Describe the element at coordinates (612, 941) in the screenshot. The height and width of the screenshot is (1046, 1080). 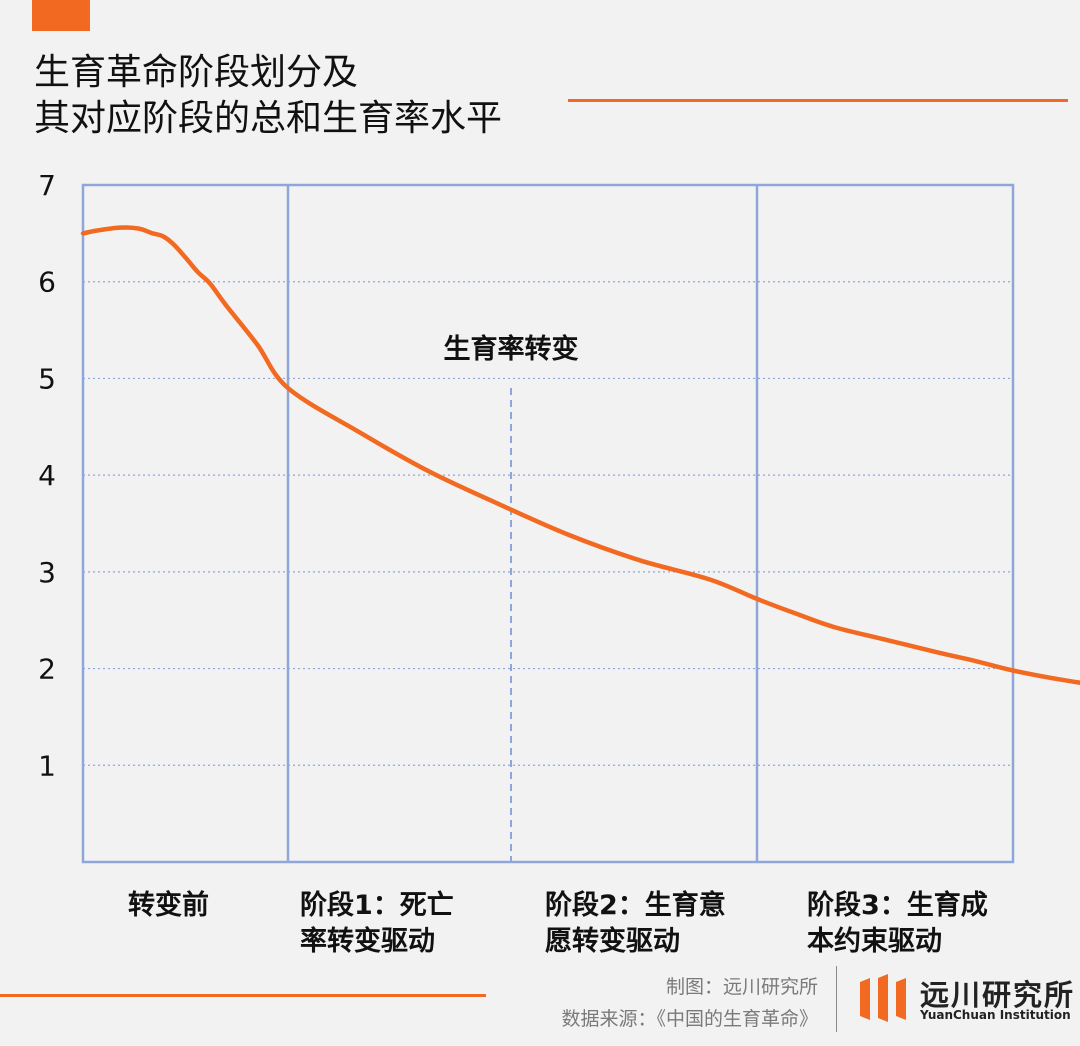
I see `stage-label-2-line2: 愿转变驱动` at that location.